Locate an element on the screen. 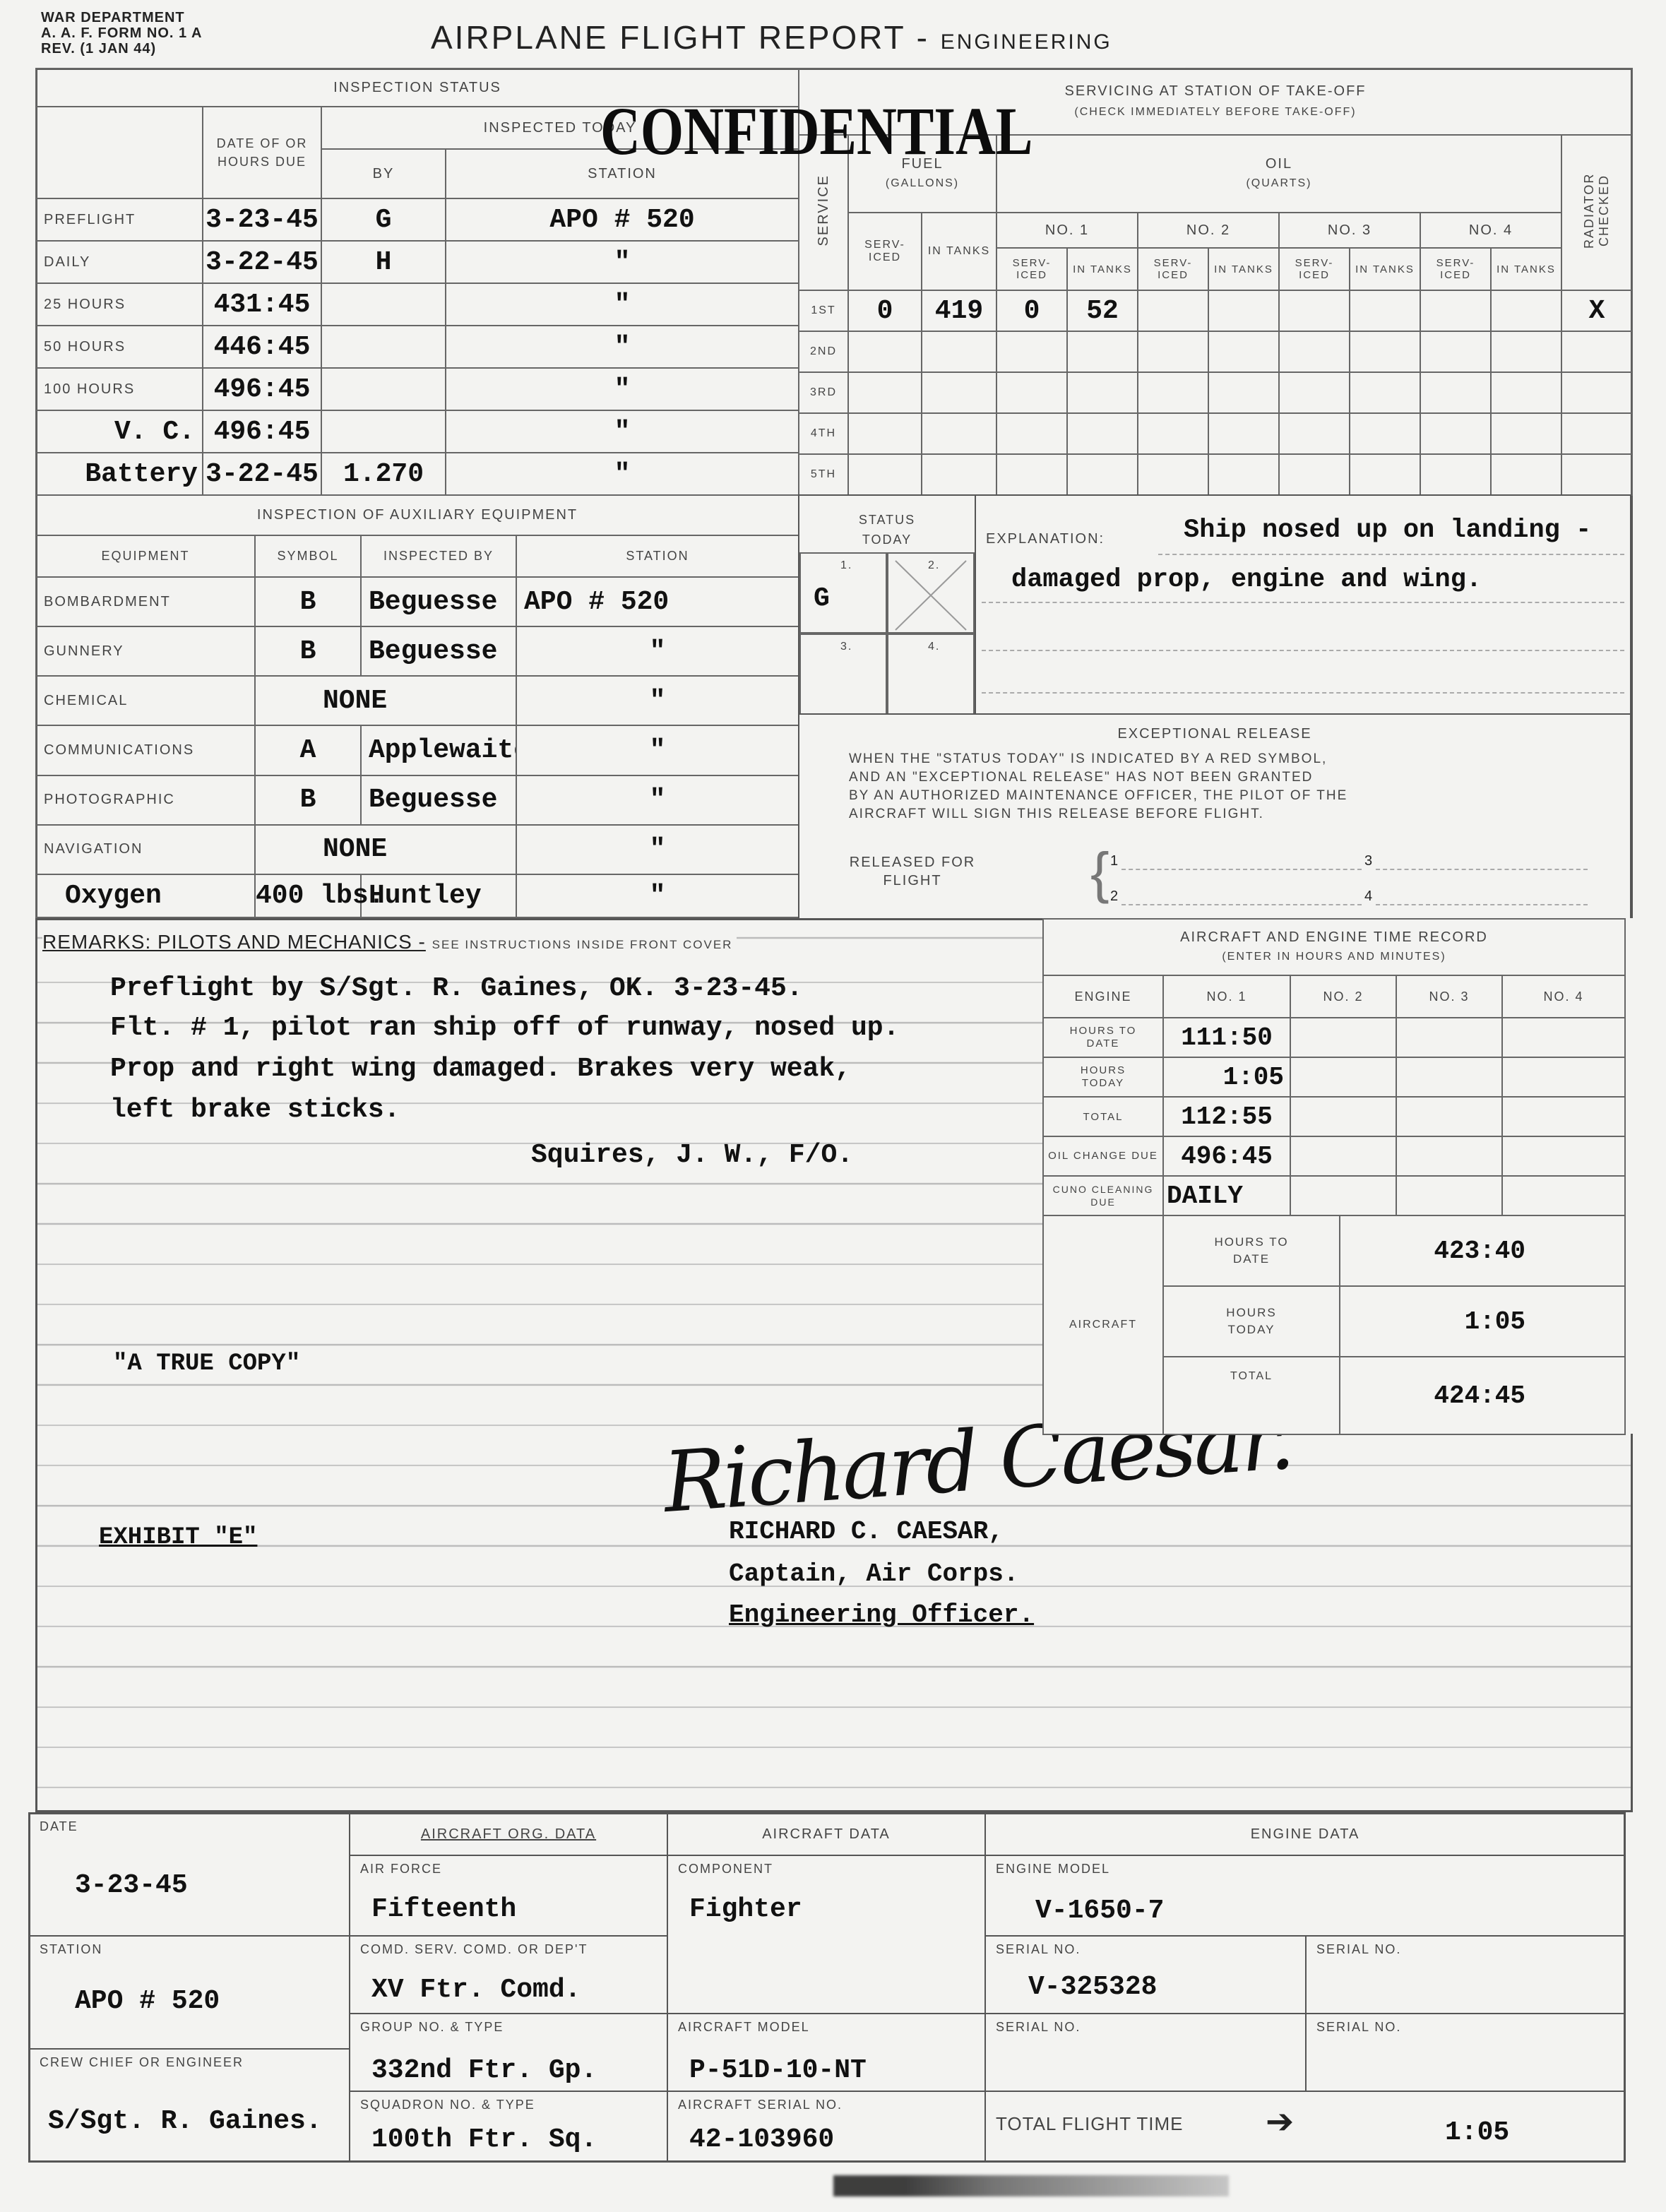  inspection-title: INSPECTION STATUS is located at coordinates (417, 87).